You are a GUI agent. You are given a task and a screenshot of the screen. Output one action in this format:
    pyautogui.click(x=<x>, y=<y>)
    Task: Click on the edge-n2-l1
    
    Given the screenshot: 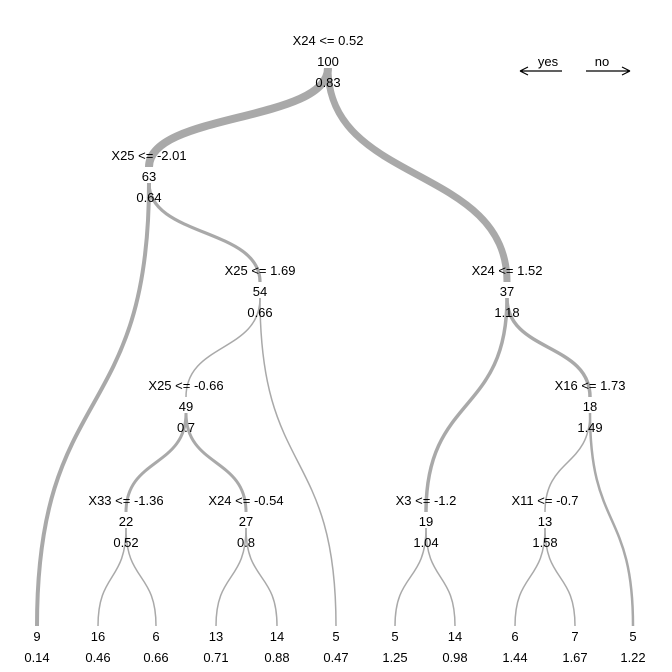 What is the action you would take?
    pyautogui.click(x=93, y=404)
    